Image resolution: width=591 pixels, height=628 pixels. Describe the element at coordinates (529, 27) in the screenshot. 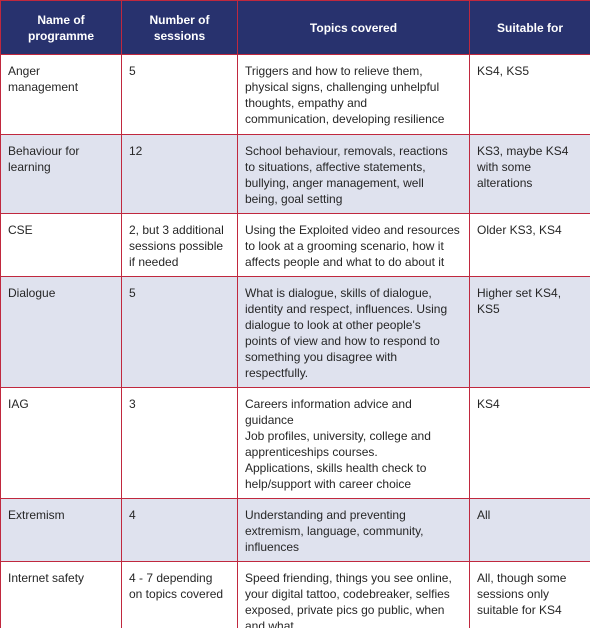

I see `header-suitable-for: Suitable for` at that location.